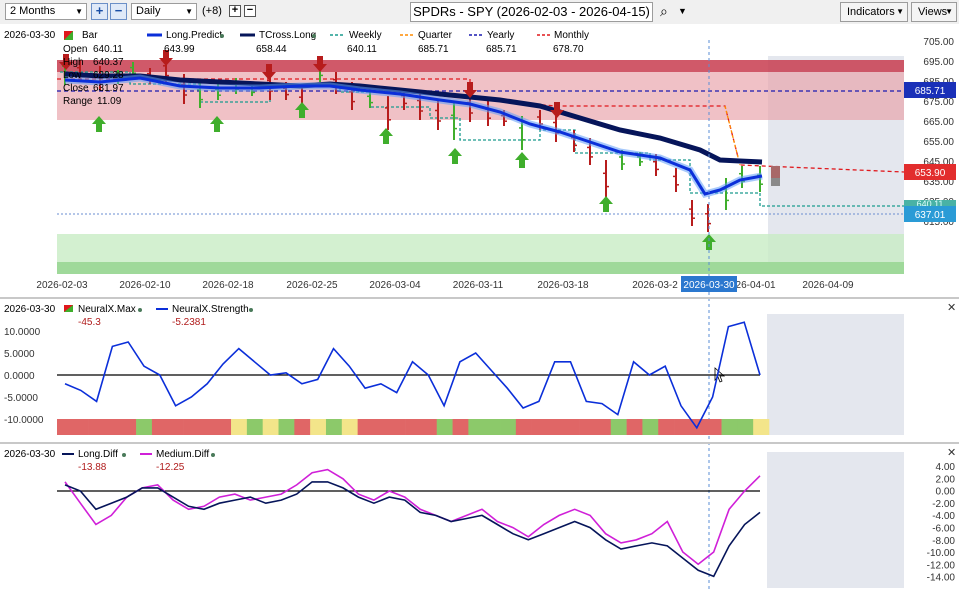  Describe the element at coordinates (500, 35) in the screenshot. I see `legend-yearly: Yearly` at that location.